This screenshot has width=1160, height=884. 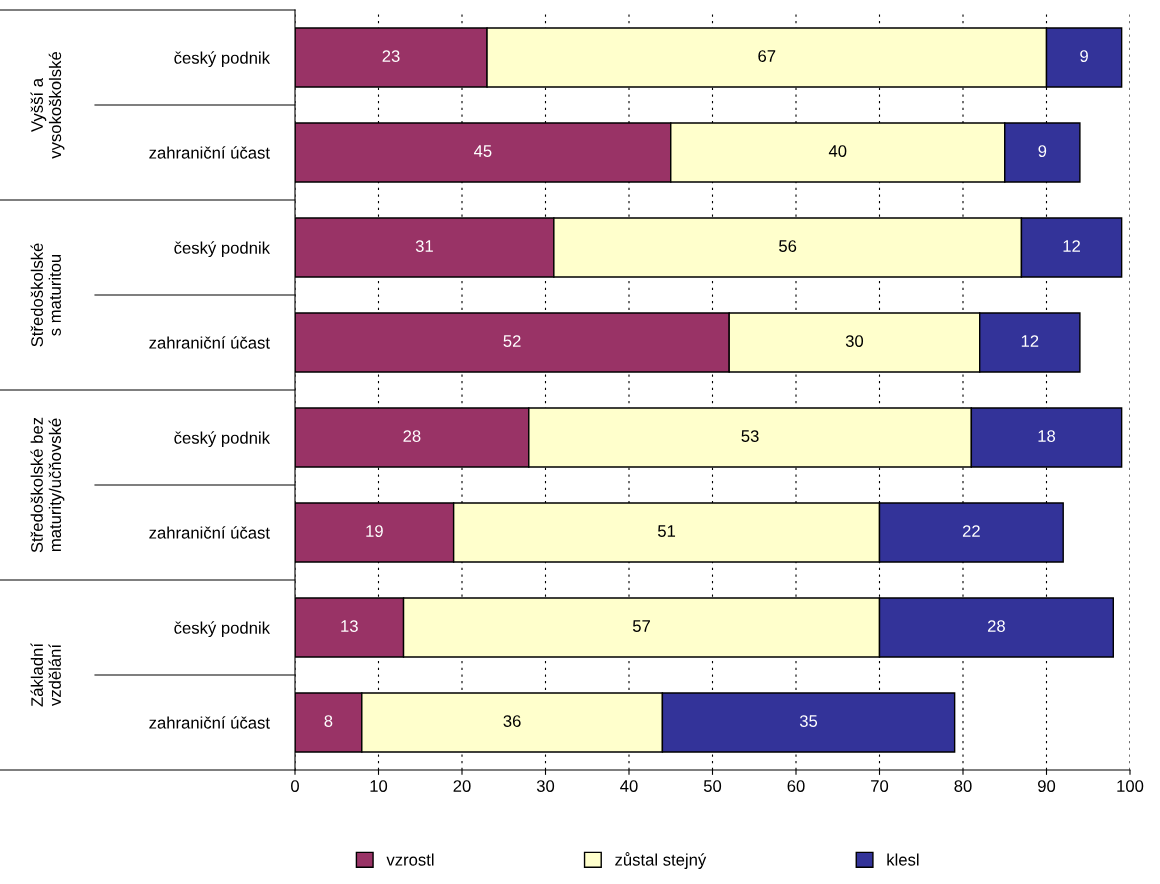 What do you see at coordinates (666, 531) in the screenshot?
I see `data-label: 51` at bounding box center [666, 531].